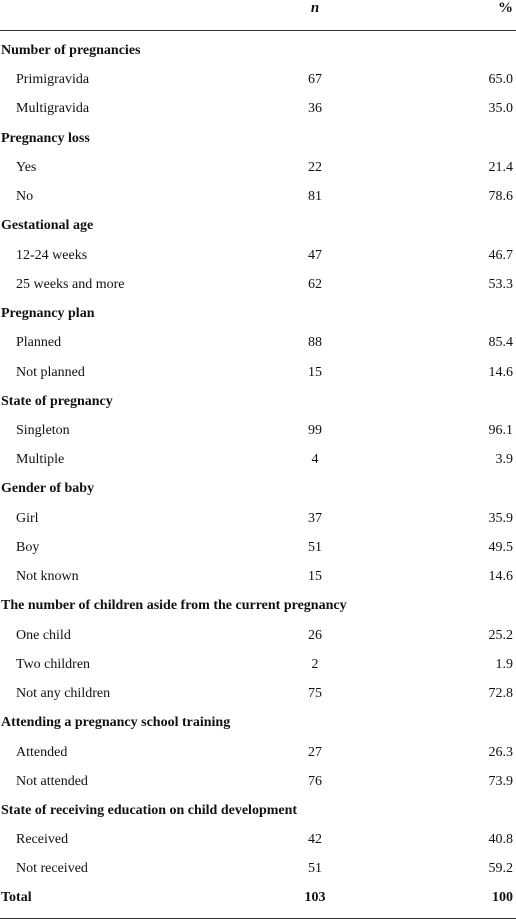  Describe the element at coordinates (47, 226) in the screenshot. I see `group-title: Gestational age` at that location.